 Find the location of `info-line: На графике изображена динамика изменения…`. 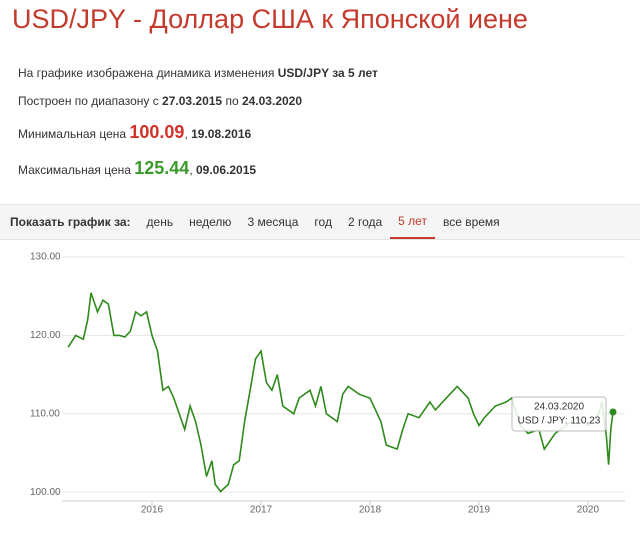

info-line: На графике изображена динамика изменения… is located at coordinates (198, 73).